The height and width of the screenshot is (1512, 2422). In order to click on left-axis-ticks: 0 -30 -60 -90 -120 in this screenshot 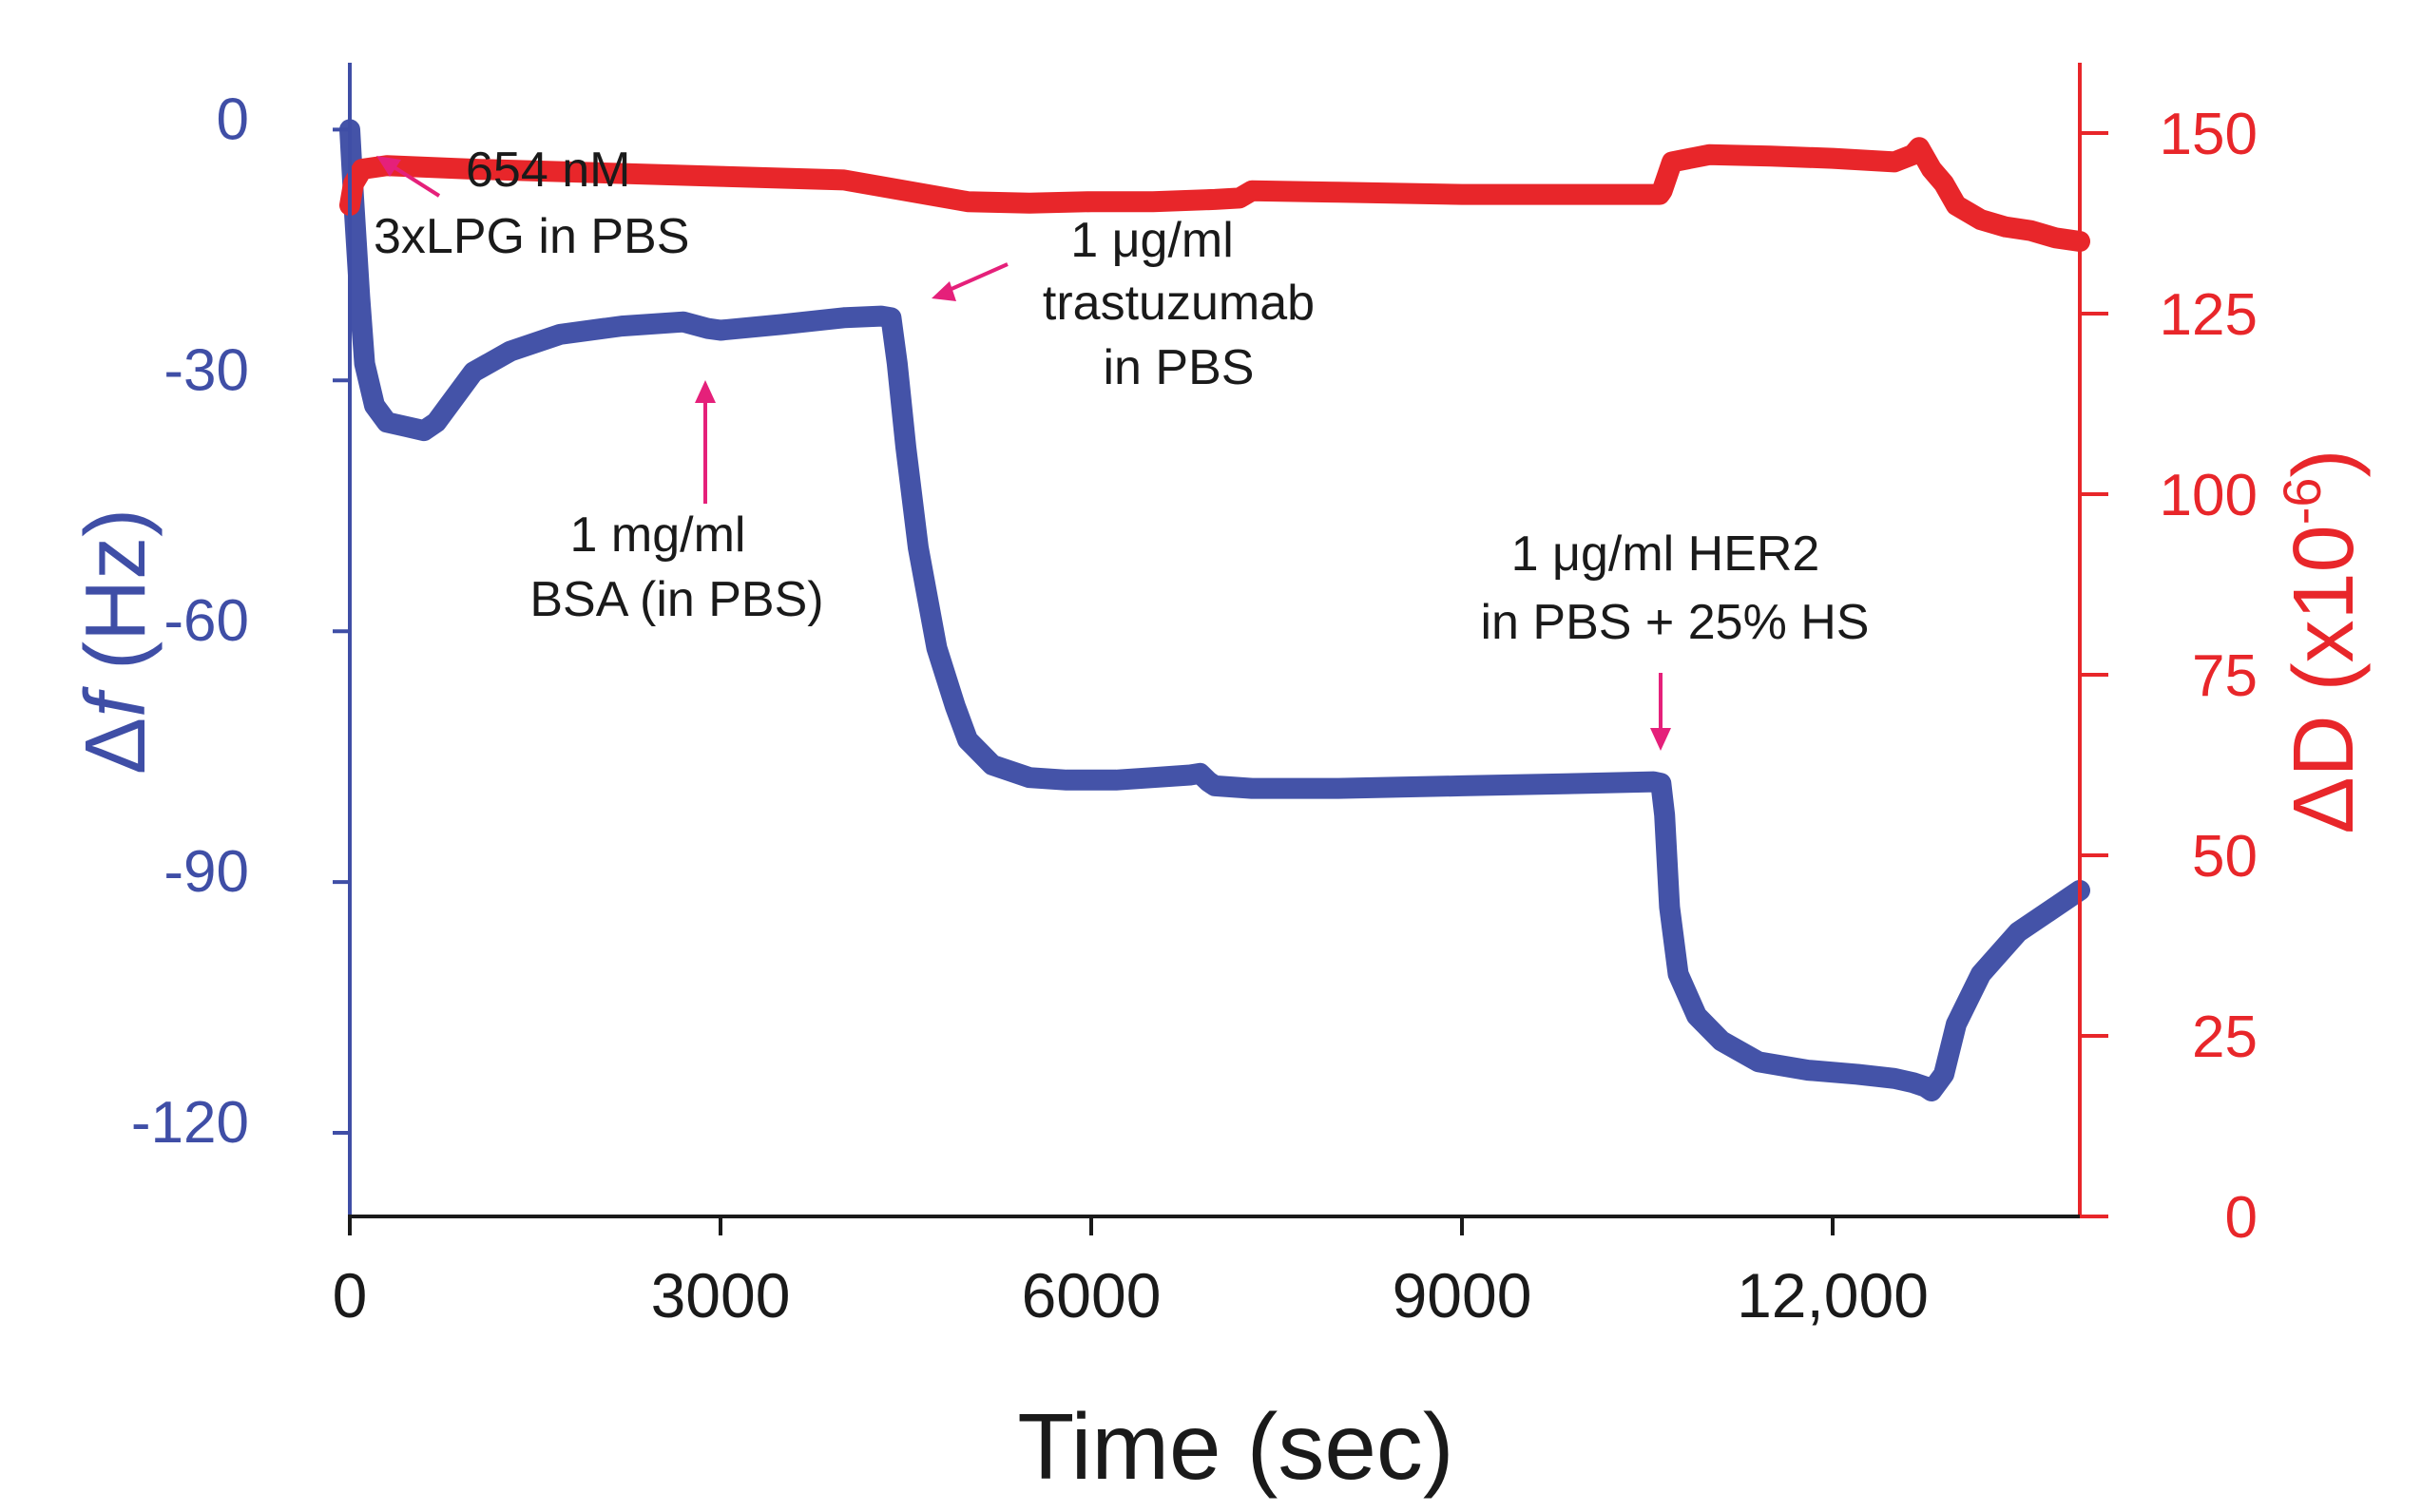, I will do `click(240, 621)`.